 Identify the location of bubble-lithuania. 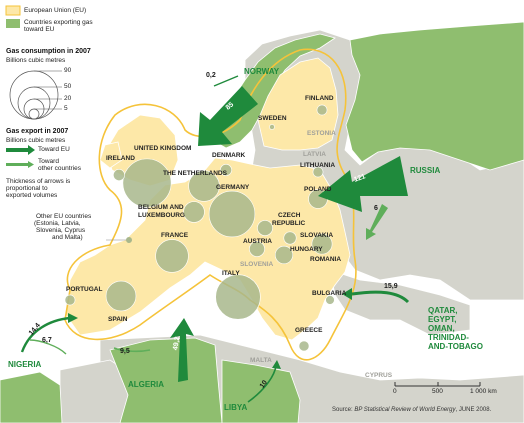
(318, 172).